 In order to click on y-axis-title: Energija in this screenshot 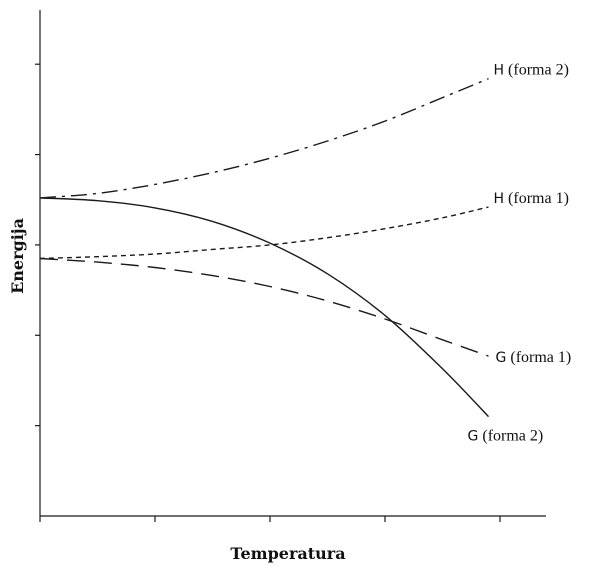, I will do `click(17, 256)`.